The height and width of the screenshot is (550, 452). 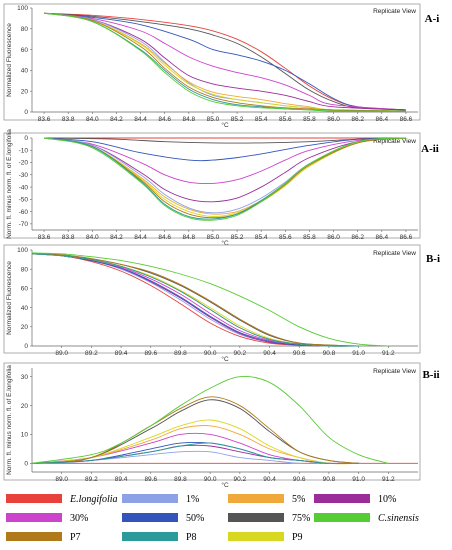 What do you see at coordinates (358, 479) in the screenshot?
I see `x-tick-label: 91.0` at bounding box center [358, 479].